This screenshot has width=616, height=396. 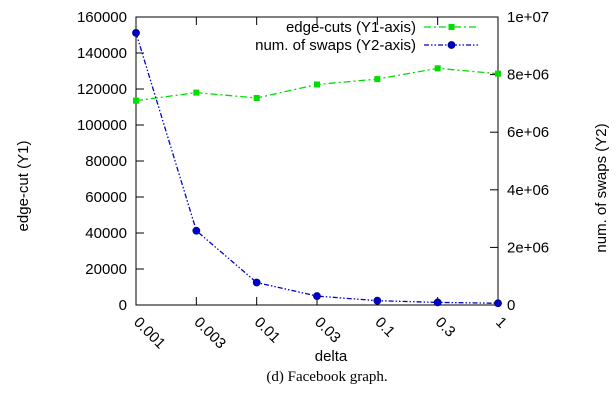 I want to click on y1-tick-label: 60000, so click(x=106, y=197).